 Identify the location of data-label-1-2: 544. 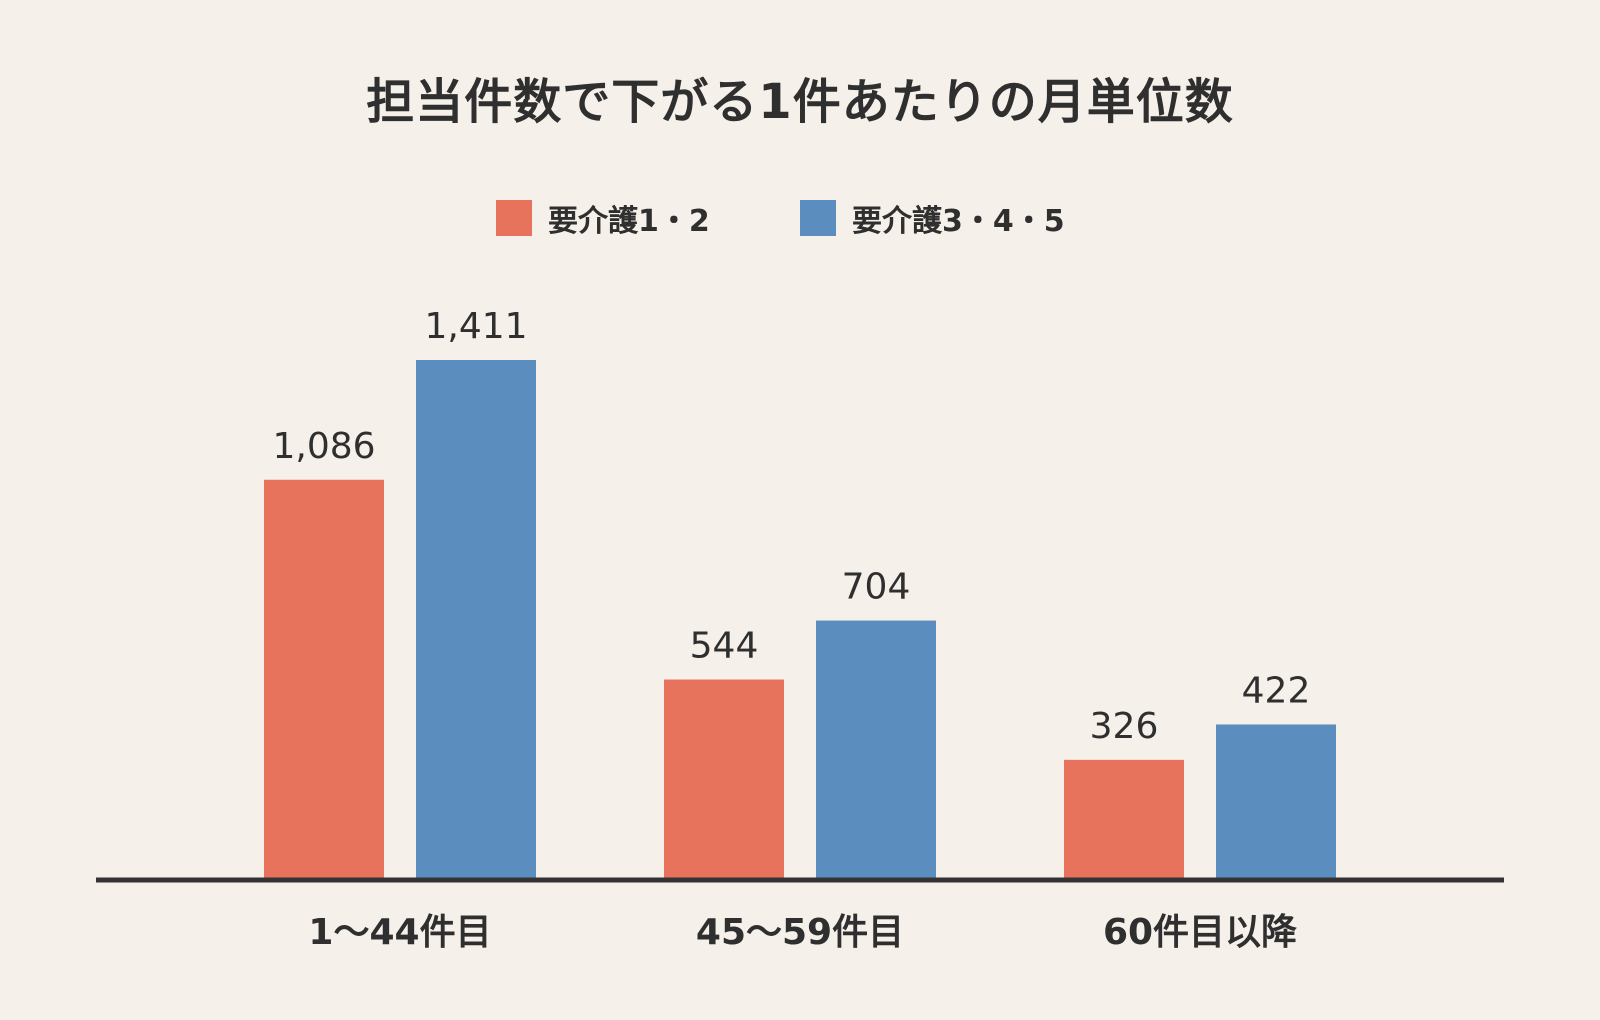
(724, 646).